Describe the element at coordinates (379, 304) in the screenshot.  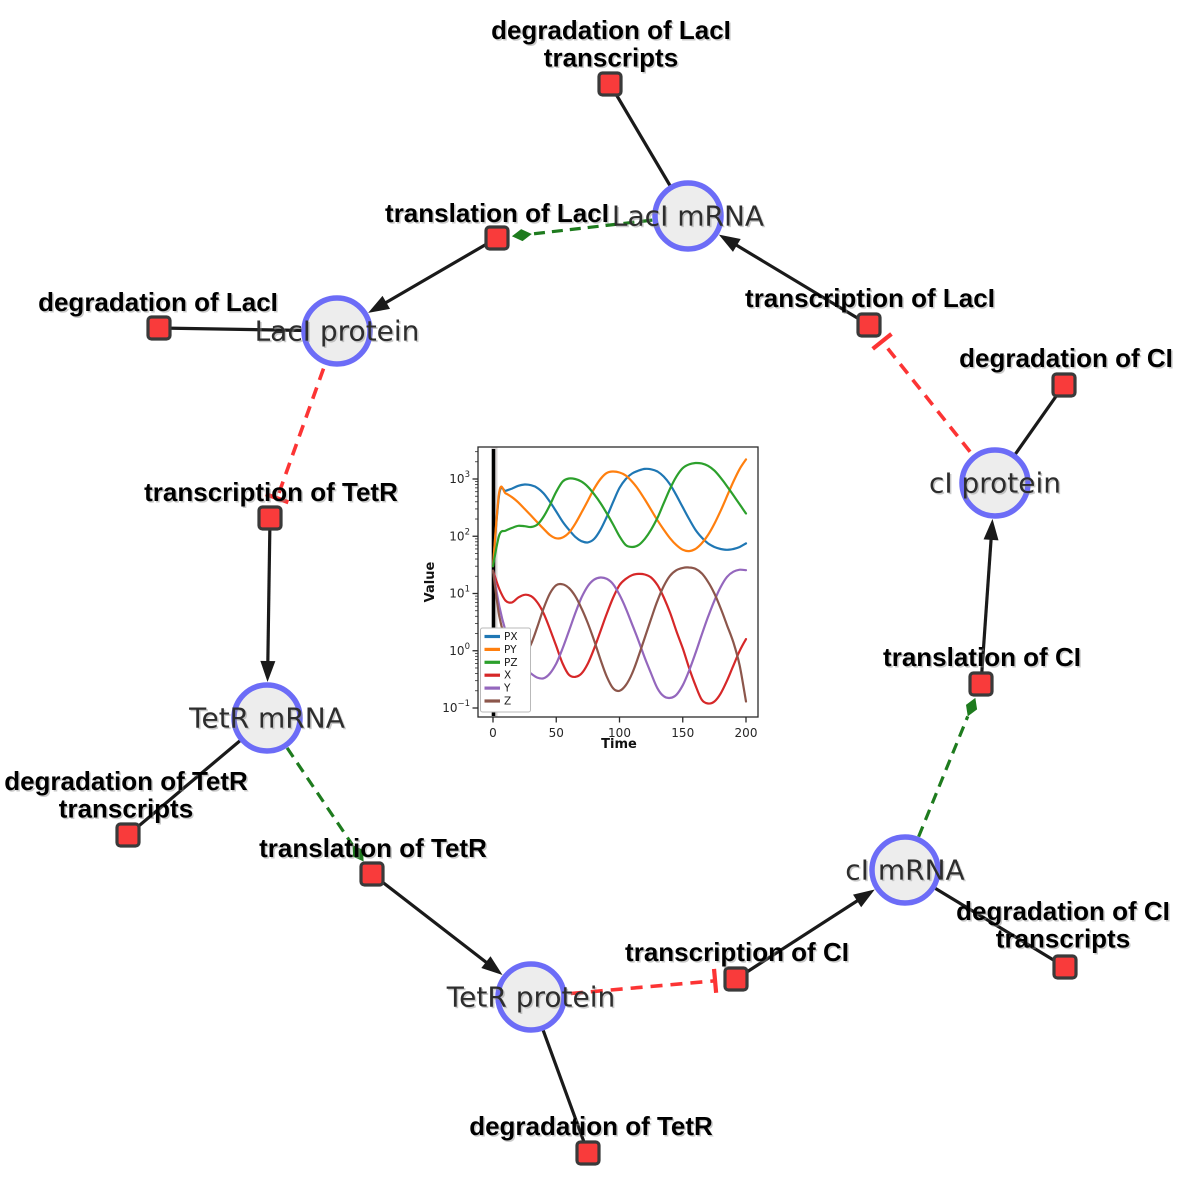
I see `edge-transl_lacI-to-lacI_protein-arrowhead` at that location.